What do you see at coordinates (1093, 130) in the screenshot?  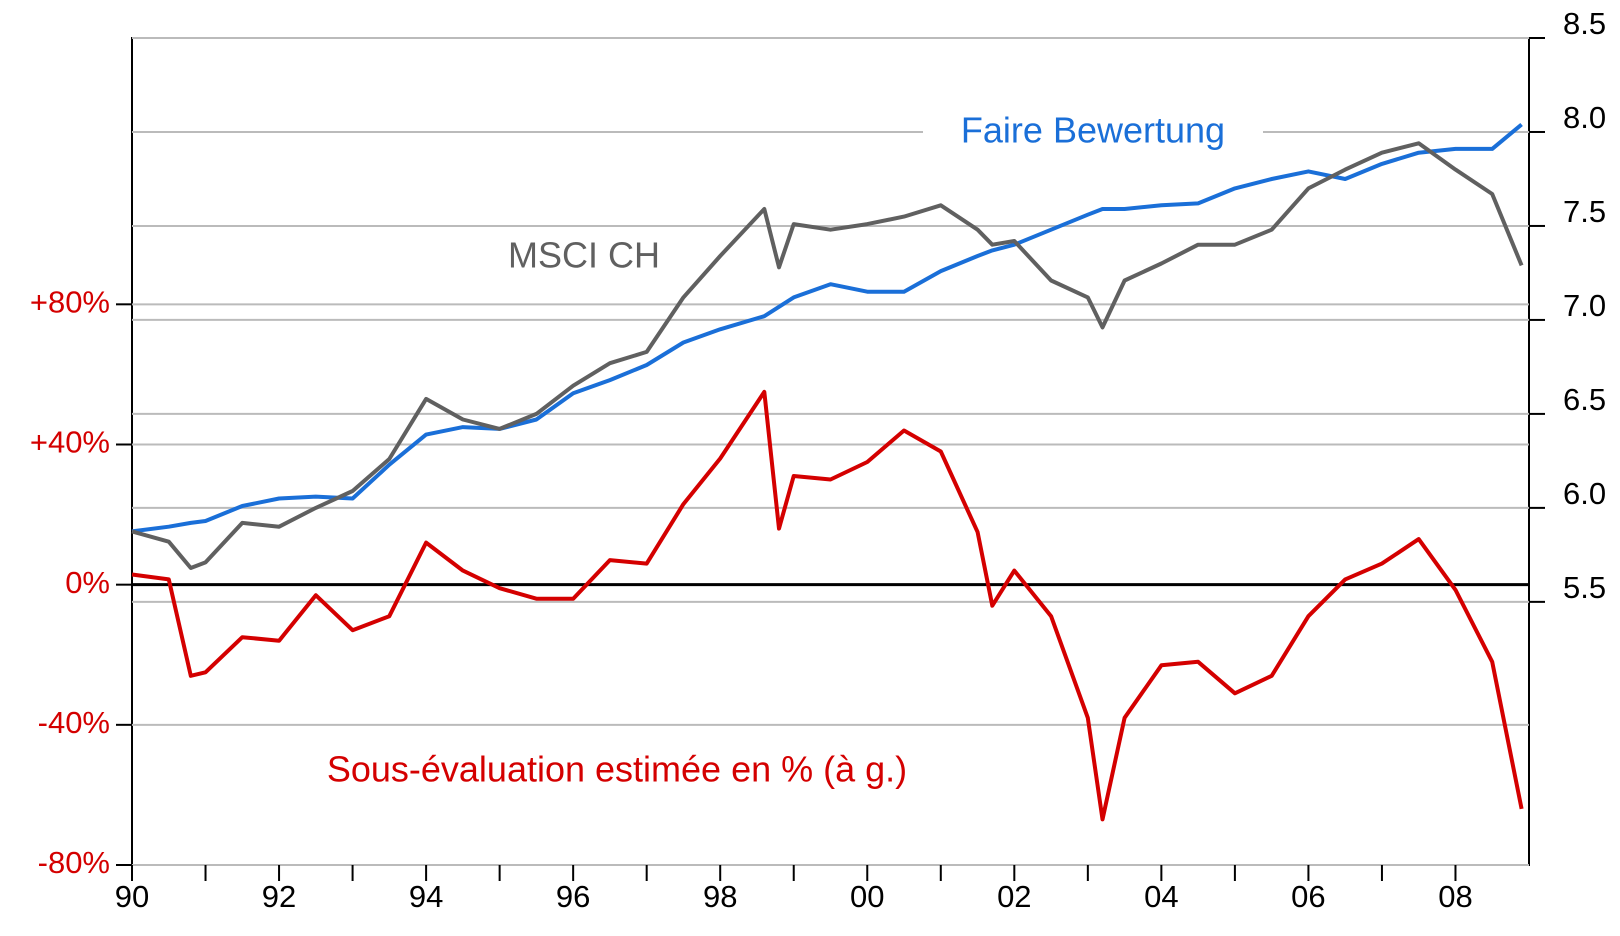 I see `series-label: Faire Bewertung` at bounding box center [1093, 130].